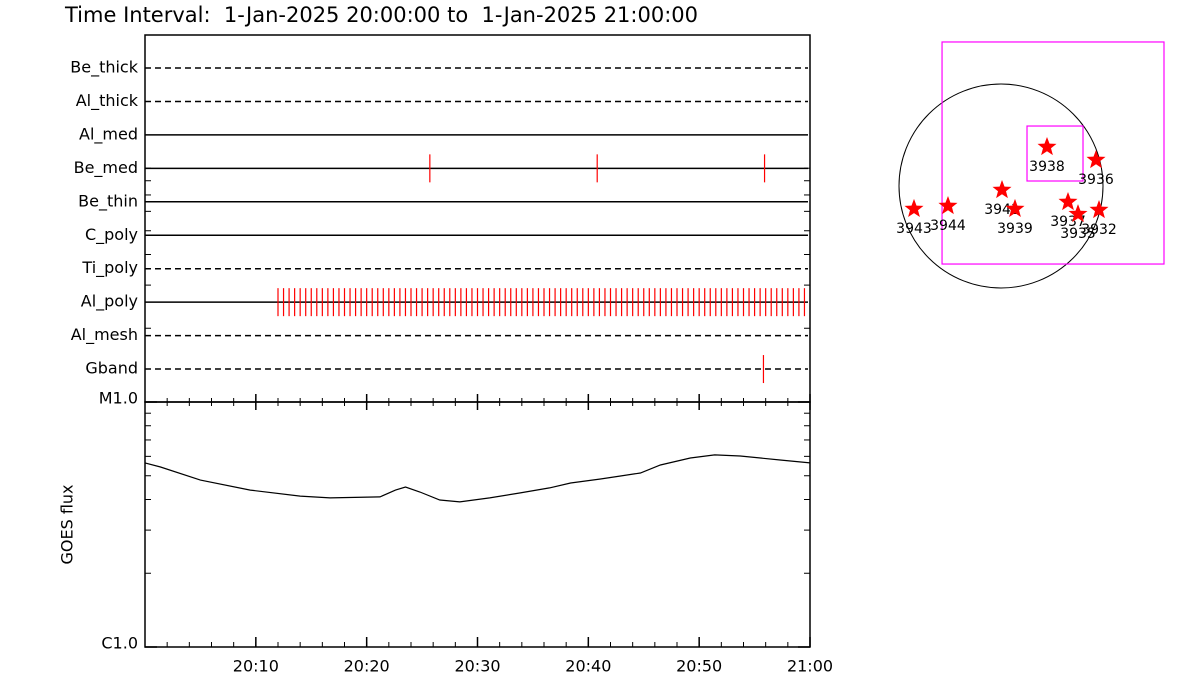 This screenshot has height=700, width=1200. What do you see at coordinates (104, 335) in the screenshot?
I see `row-label: Al_mesh` at bounding box center [104, 335].